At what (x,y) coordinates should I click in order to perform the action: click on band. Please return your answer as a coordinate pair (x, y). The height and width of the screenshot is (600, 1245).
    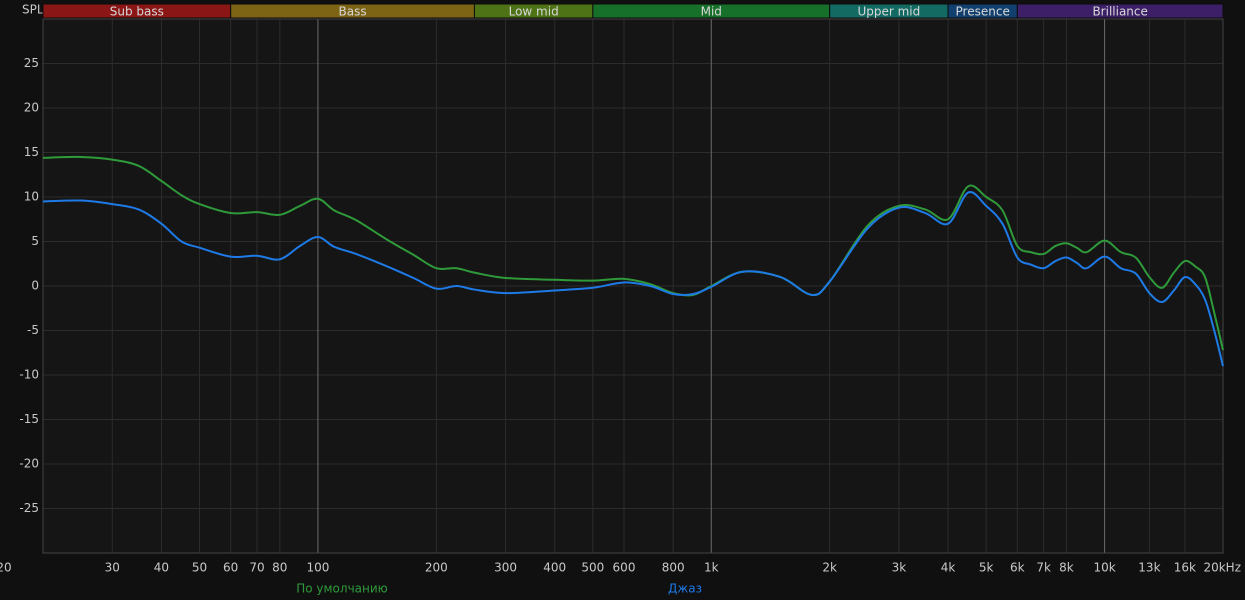
    Looking at the image, I should click on (1120, 11).